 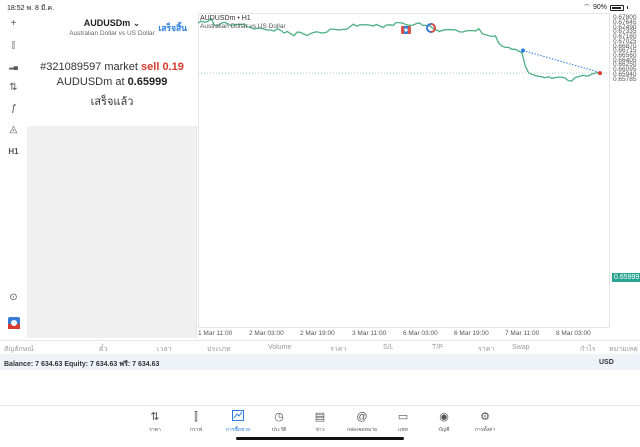 I want to click on nav-settings: ⚙ การตั้งค่า, so click(x=485, y=422).